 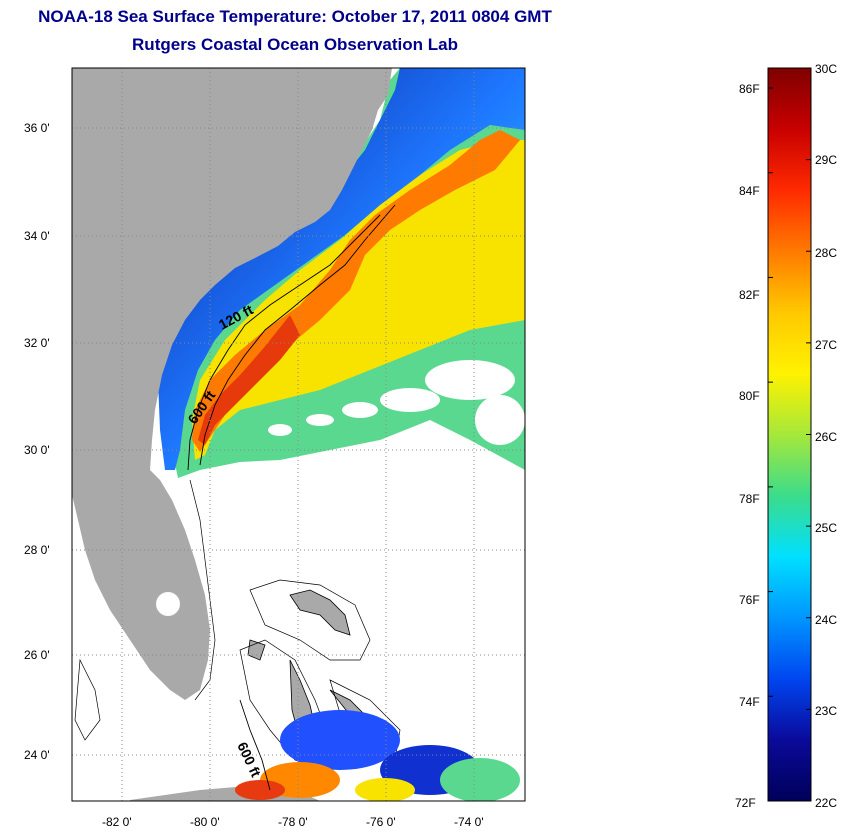 I want to click on contour-600ft-south-line, so click(x=255, y=745).